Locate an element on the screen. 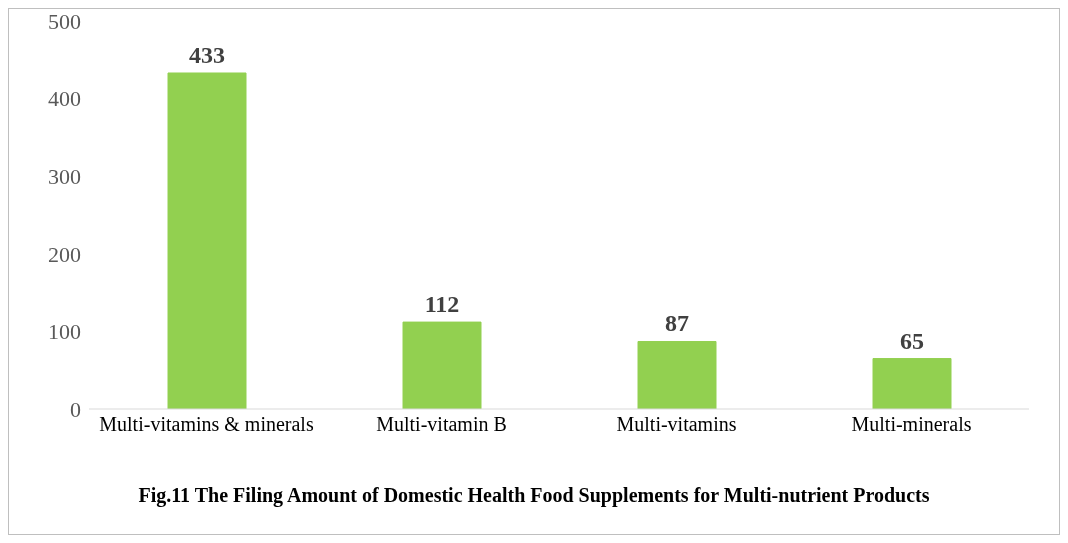 This screenshot has height=543, width=1068. data-label: 87 is located at coordinates (677, 323).